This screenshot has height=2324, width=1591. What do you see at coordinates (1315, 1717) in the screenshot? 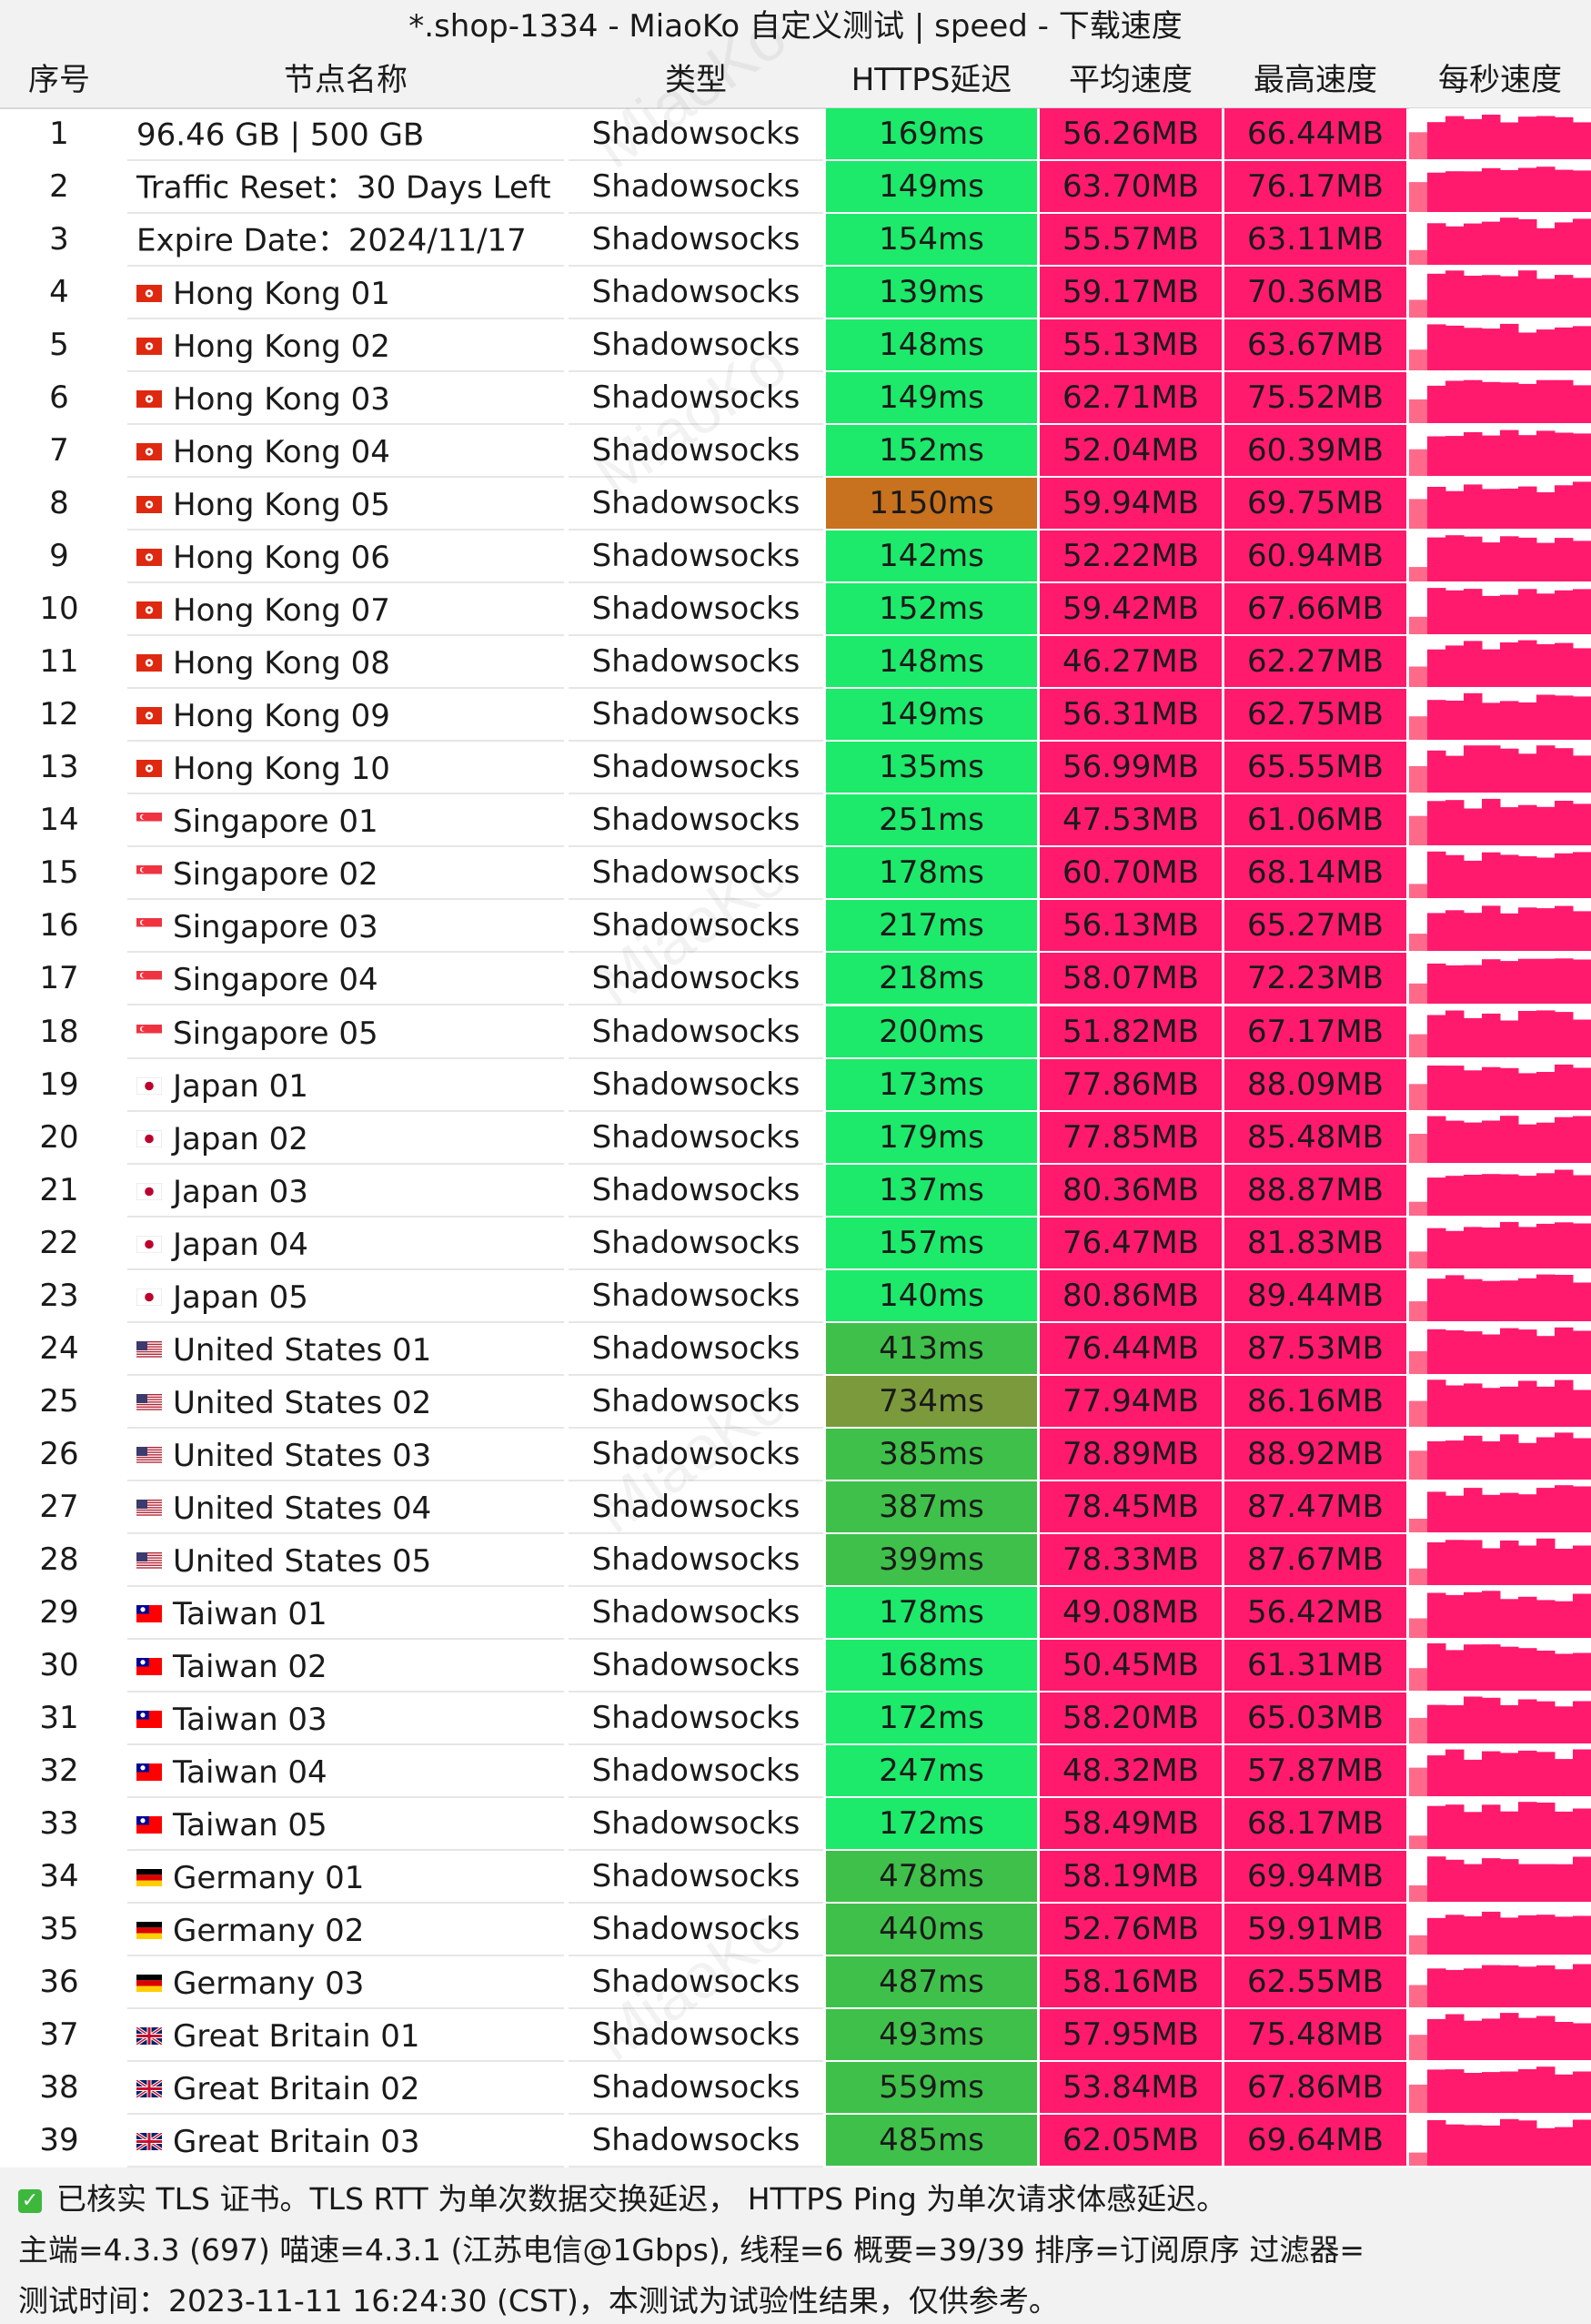
I see `max-speed: 65.03MB` at bounding box center [1315, 1717].